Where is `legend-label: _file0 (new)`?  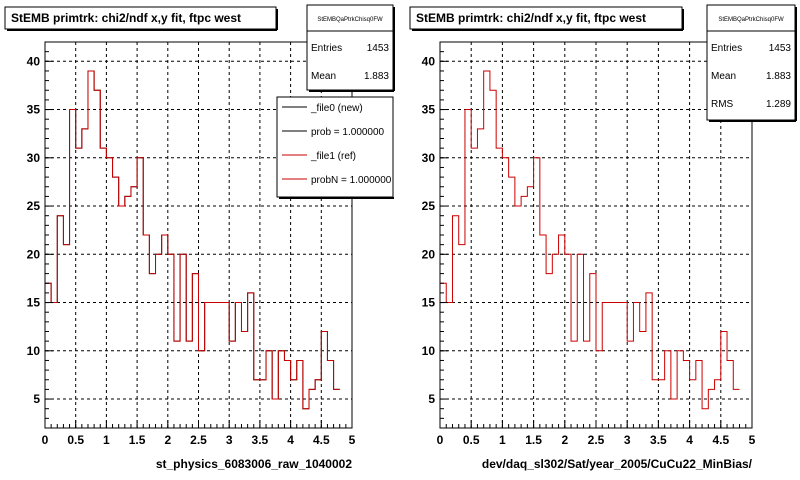 legend-label: _file0 (new) is located at coordinates (336, 108).